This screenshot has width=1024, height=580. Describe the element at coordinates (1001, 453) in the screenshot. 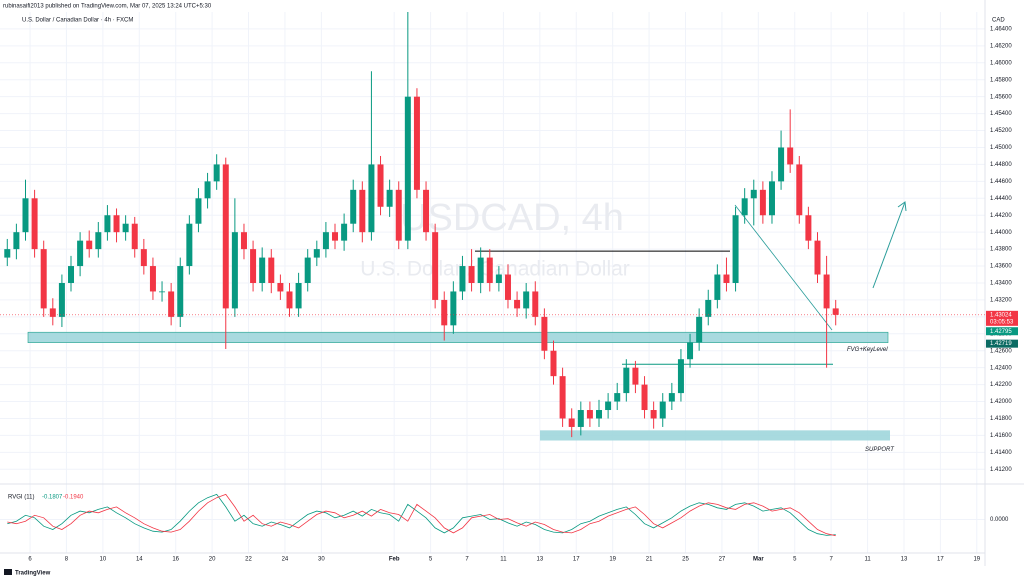

I see `y-tick-label: 1.41400` at that location.